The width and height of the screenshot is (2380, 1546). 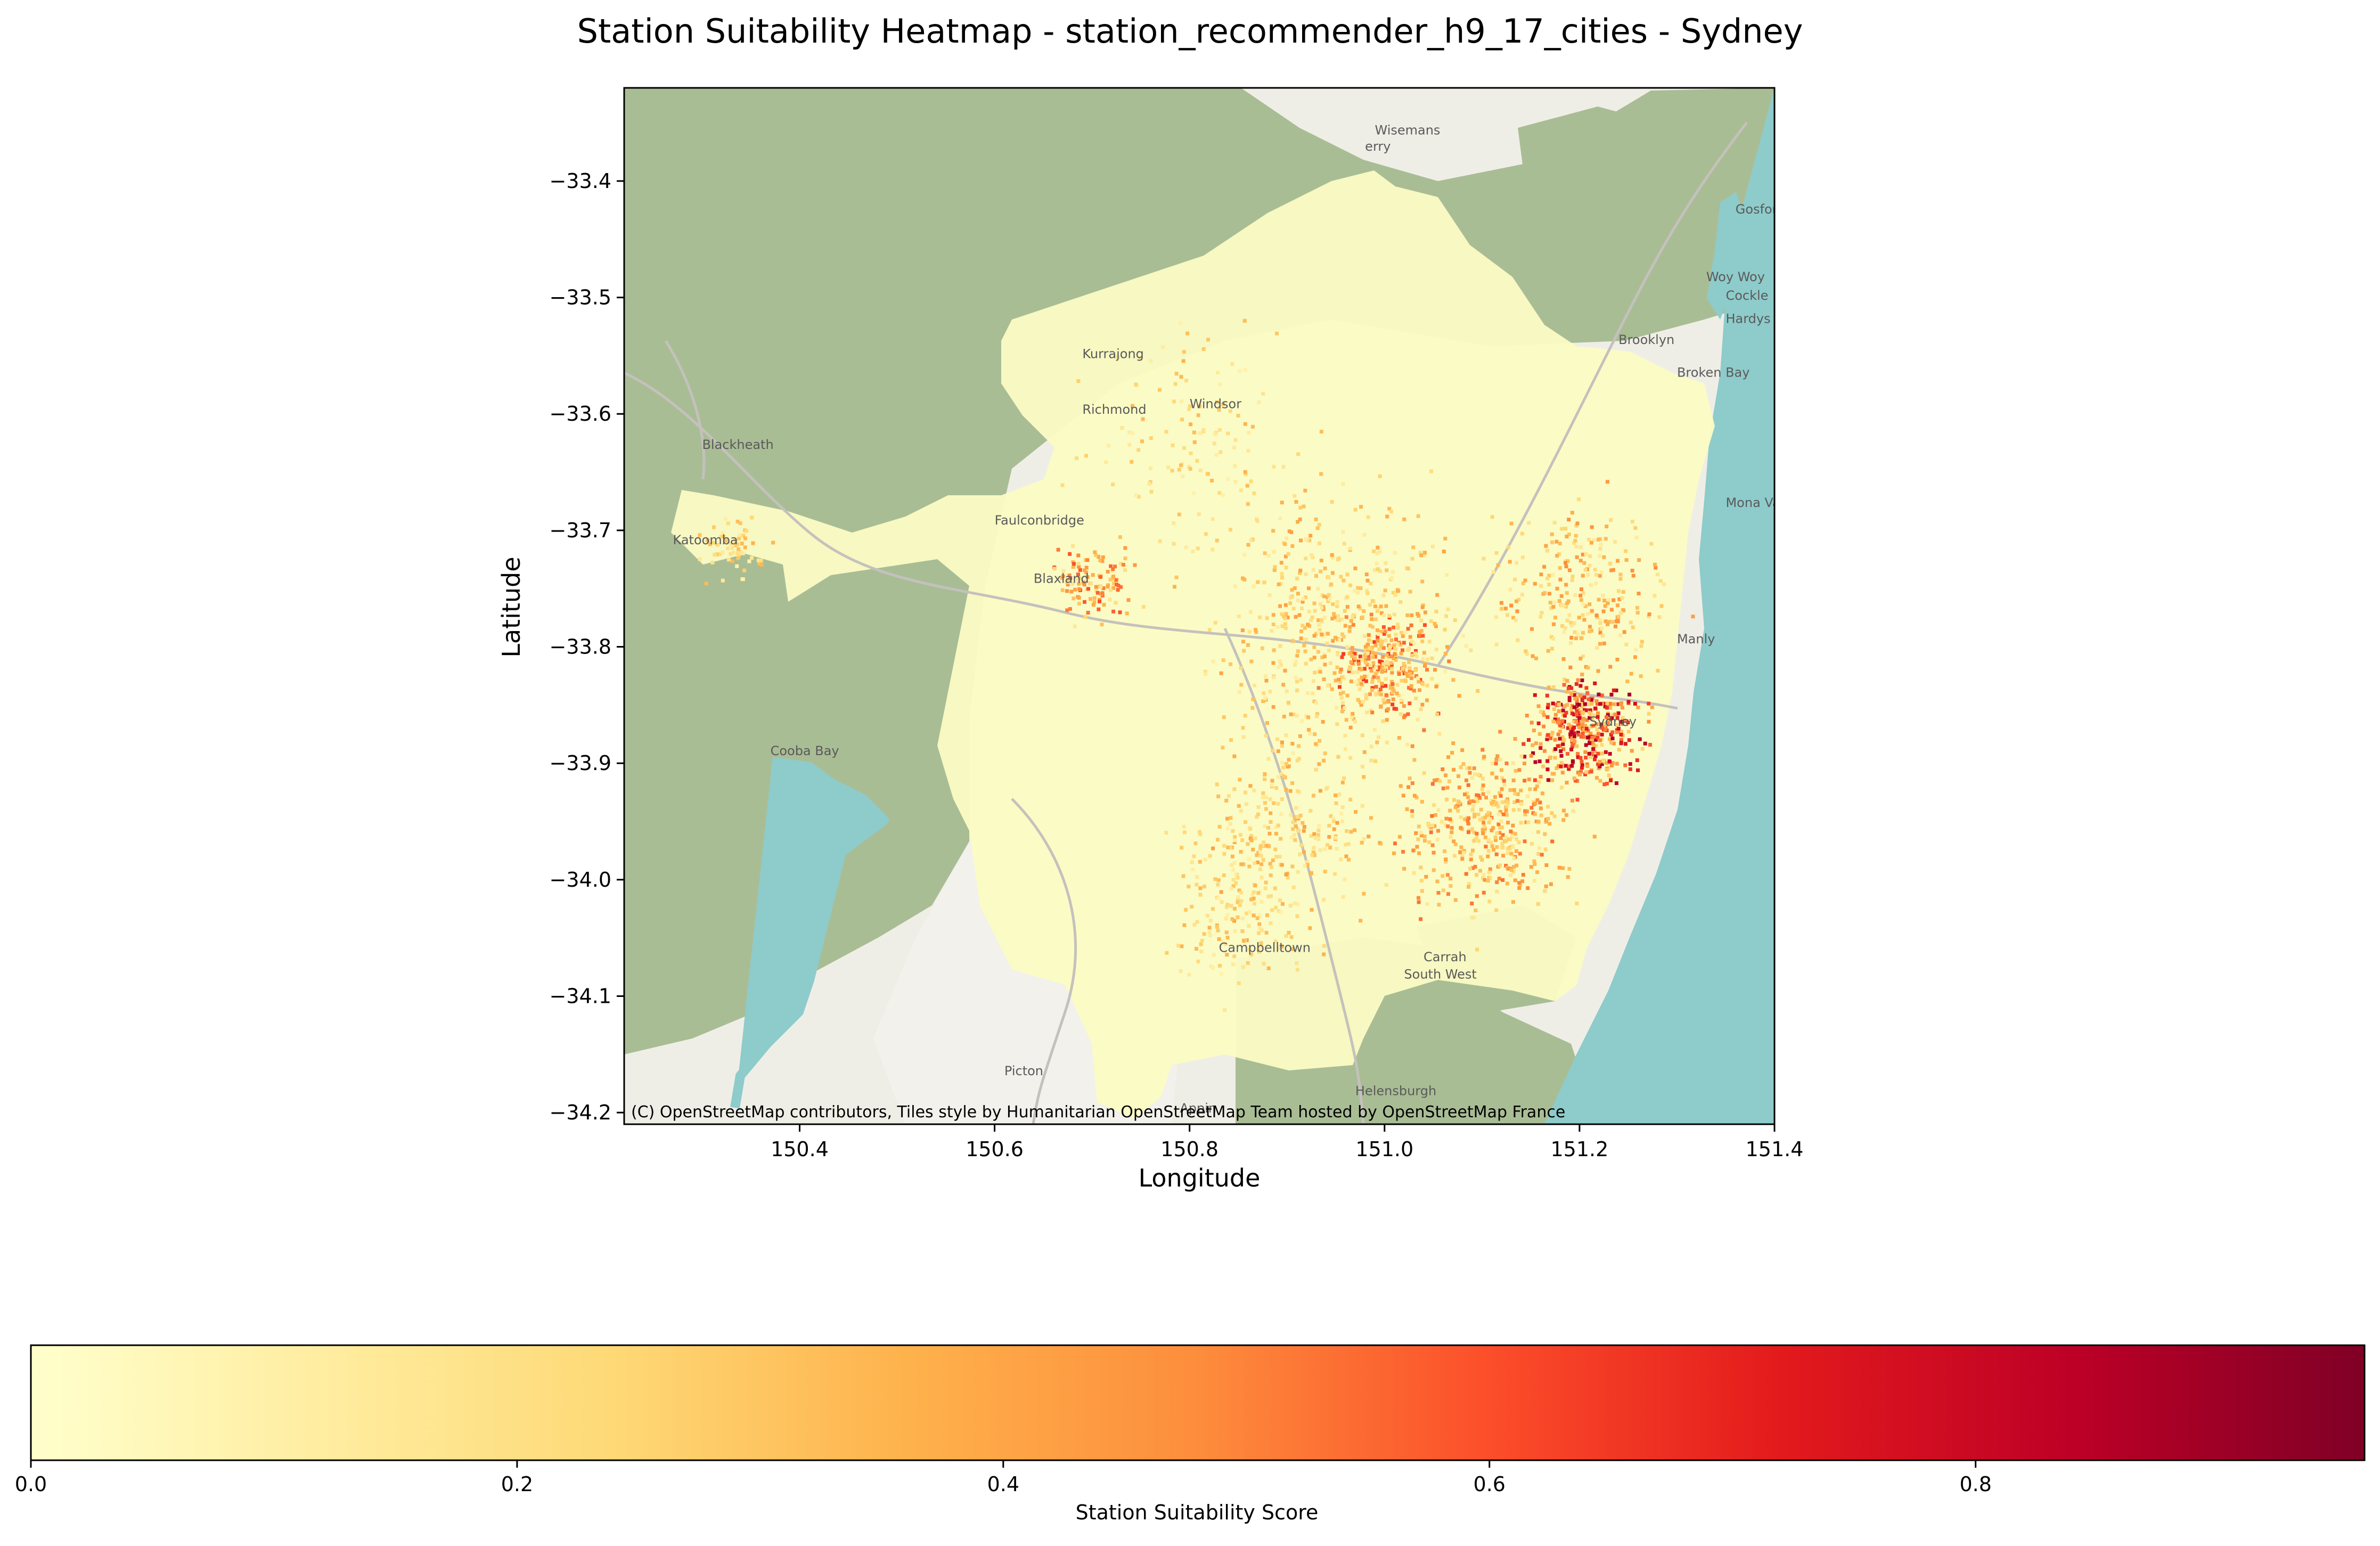 What do you see at coordinates (1378, 146) in the screenshot?
I see `place-label: erry` at bounding box center [1378, 146].